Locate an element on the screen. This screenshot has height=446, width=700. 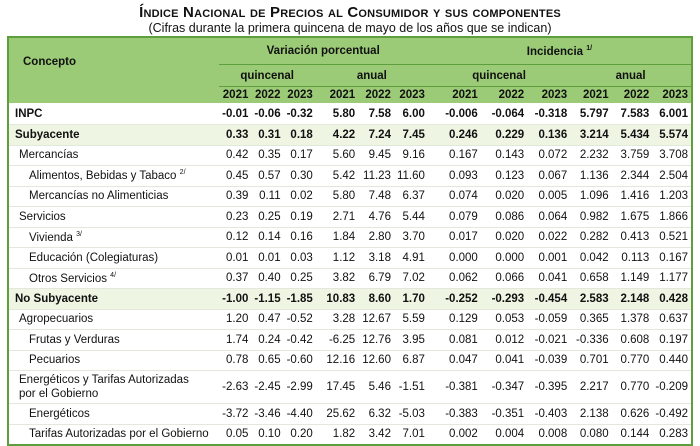
cell-value: 0.012 is located at coordinates (504, 340).